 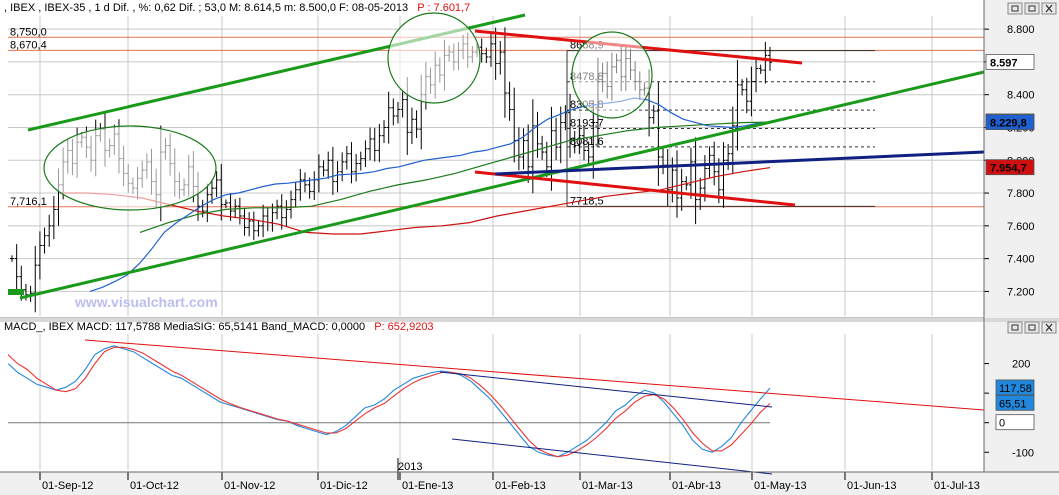 What do you see at coordinates (957, 486) in the screenshot?
I see `x-tick-label: 01-Jul-13` at bounding box center [957, 486].